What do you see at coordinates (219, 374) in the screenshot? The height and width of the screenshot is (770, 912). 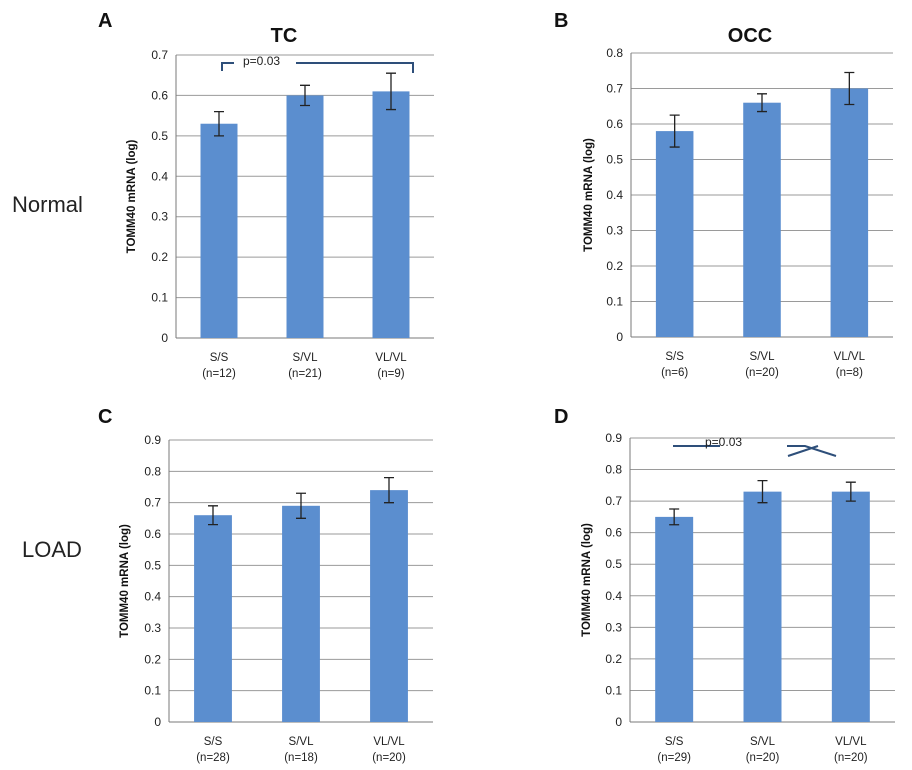 I see `x-tick-n-label: (n=12)` at bounding box center [219, 374].